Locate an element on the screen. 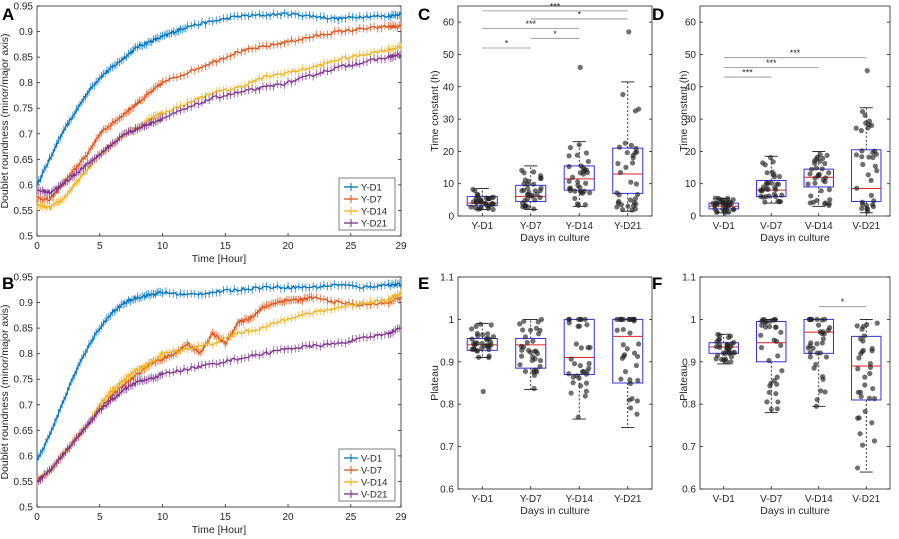  x-tick-label: V-D14 is located at coordinates (819, 226).